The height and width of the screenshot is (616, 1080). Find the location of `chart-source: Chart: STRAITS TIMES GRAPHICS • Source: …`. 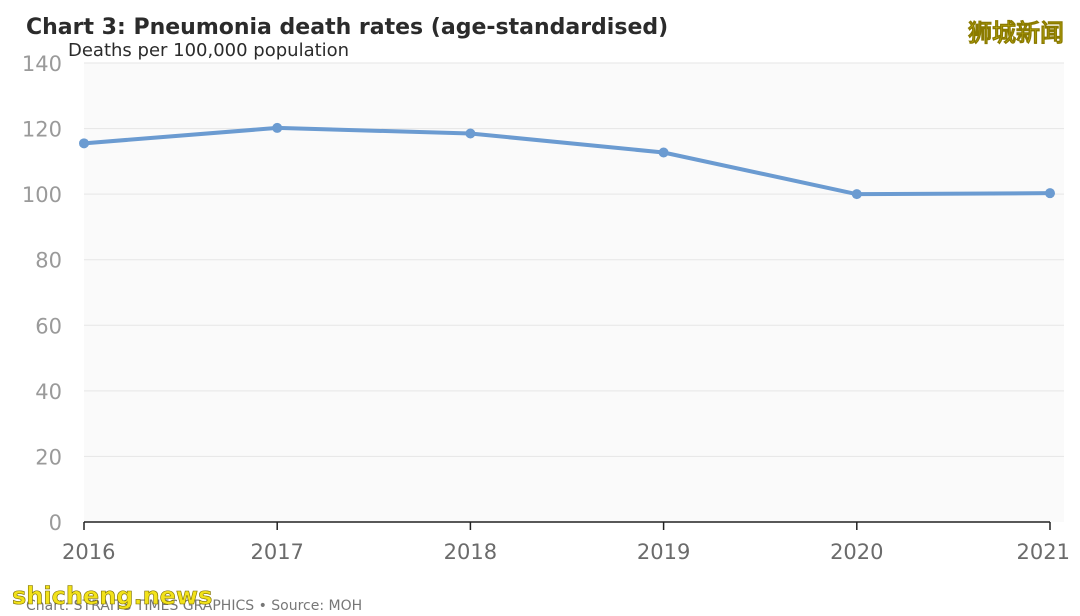

chart-source: Chart: STRAITS TIMES GRAPHICS • Source: … is located at coordinates (194, 606).